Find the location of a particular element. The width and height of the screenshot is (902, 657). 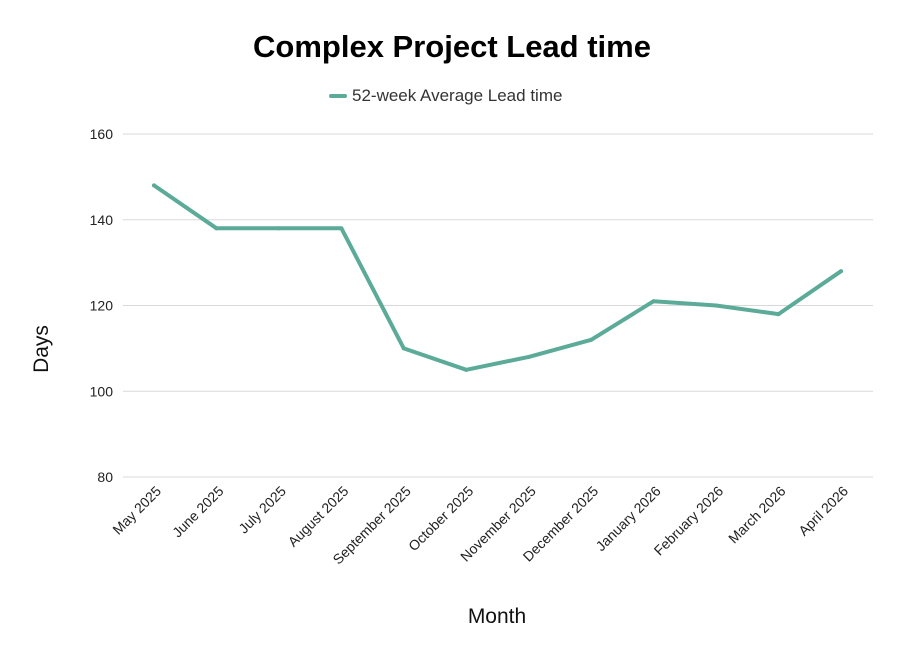

x-tick-label: July 2025 is located at coordinates (262, 510).